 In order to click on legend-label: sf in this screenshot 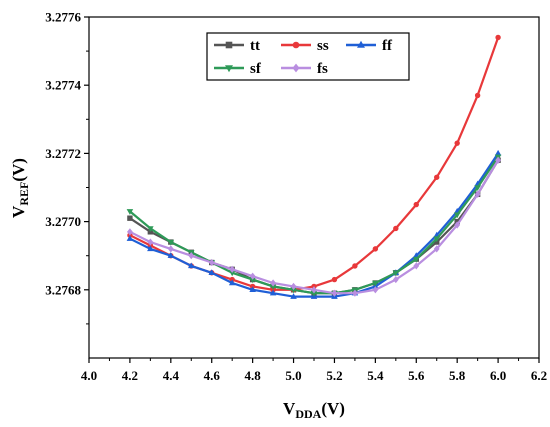, I will do `click(256, 69)`.